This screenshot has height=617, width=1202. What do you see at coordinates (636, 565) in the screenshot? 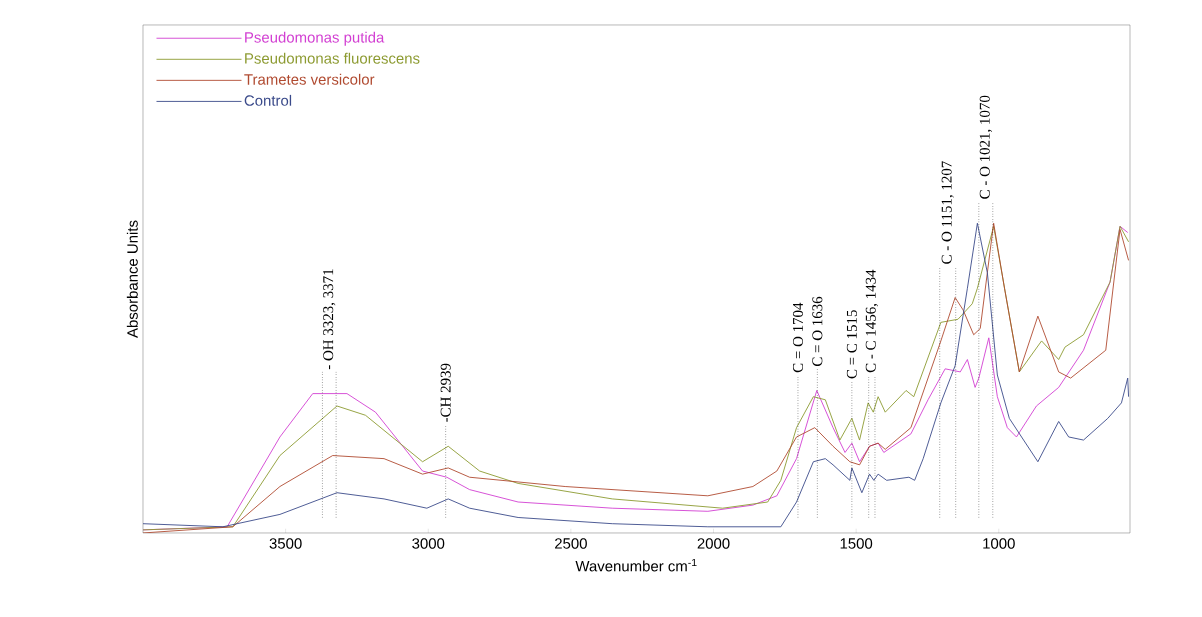
I see `x-axis-title: Wavenumber cm$^{-1}$` at bounding box center [636, 565].